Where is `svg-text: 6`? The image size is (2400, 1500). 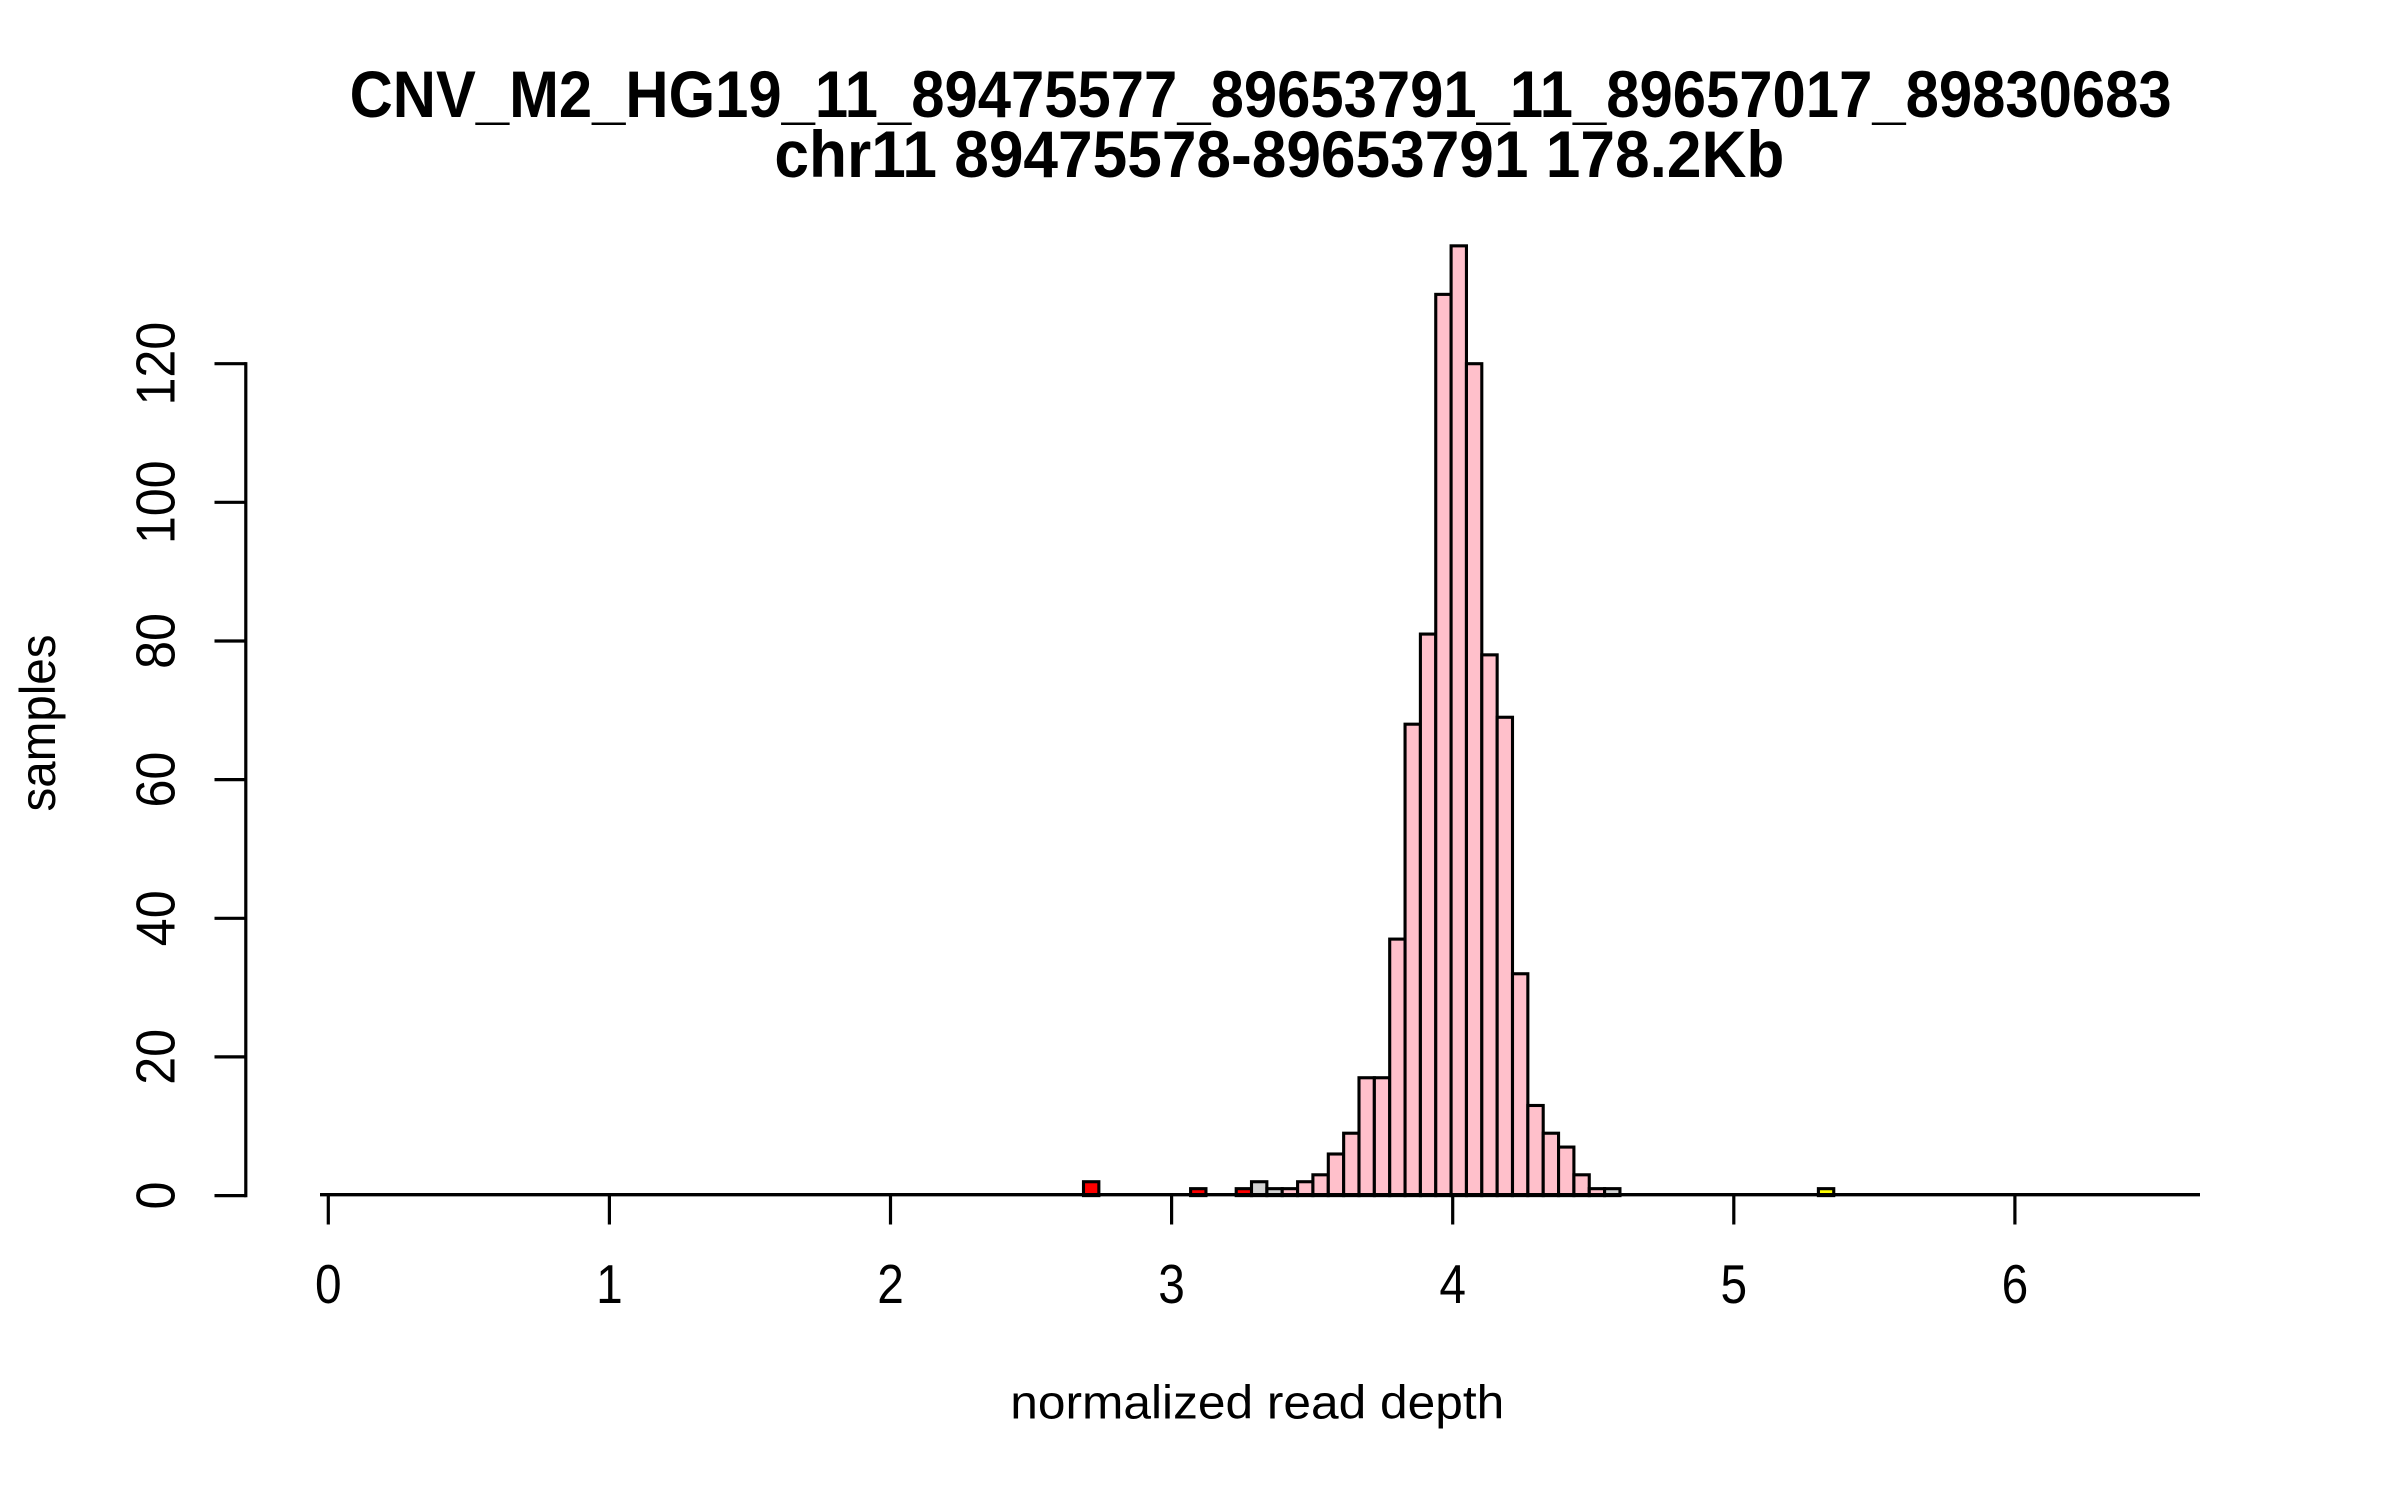 svg-text: 6 is located at coordinates (2015, 1284).